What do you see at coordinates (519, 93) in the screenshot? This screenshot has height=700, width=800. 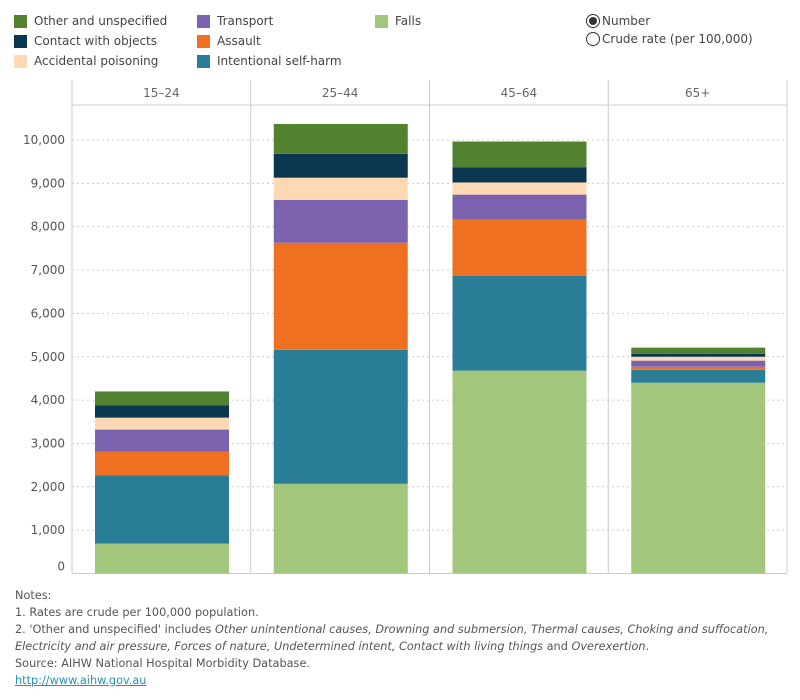 I see `panel-header-label: 45–64` at bounding box center [519, 93].